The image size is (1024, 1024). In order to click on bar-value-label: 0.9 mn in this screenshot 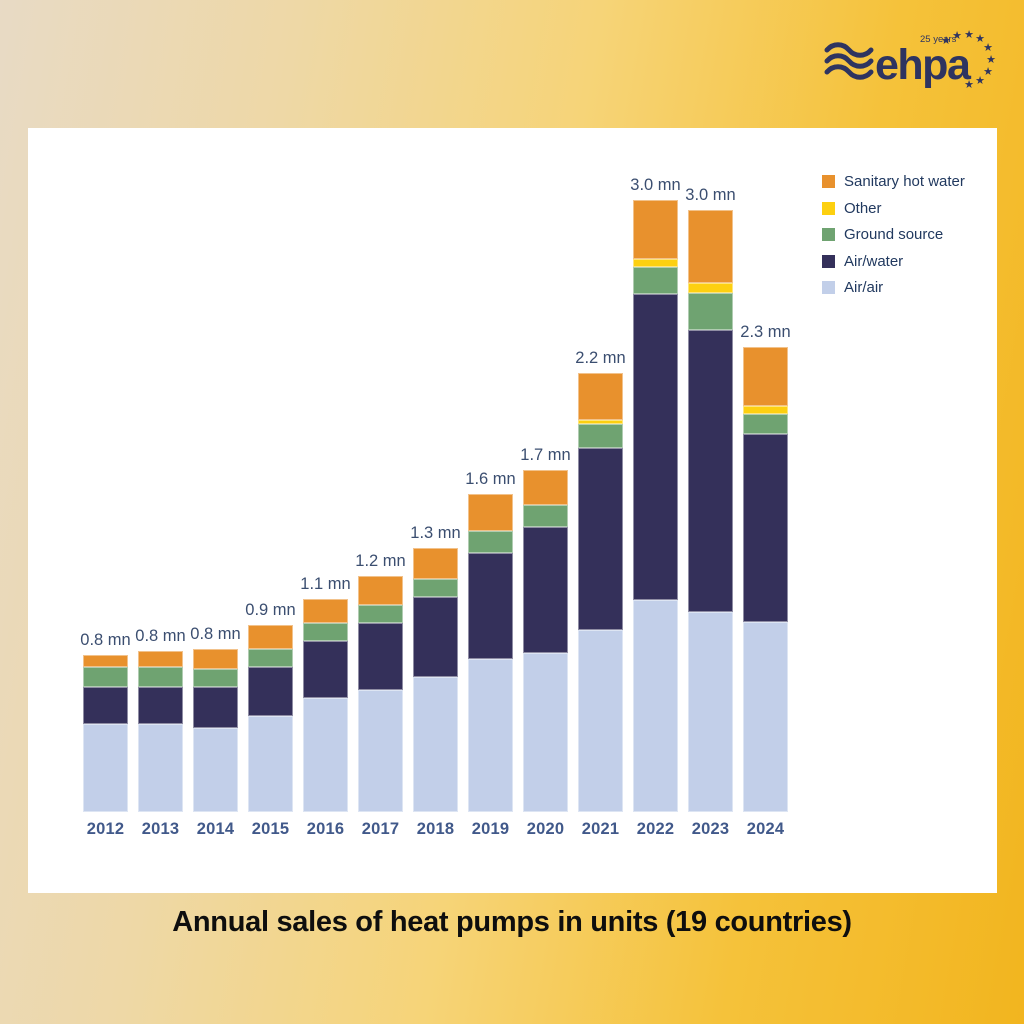, I will do `click(270, 610)`.